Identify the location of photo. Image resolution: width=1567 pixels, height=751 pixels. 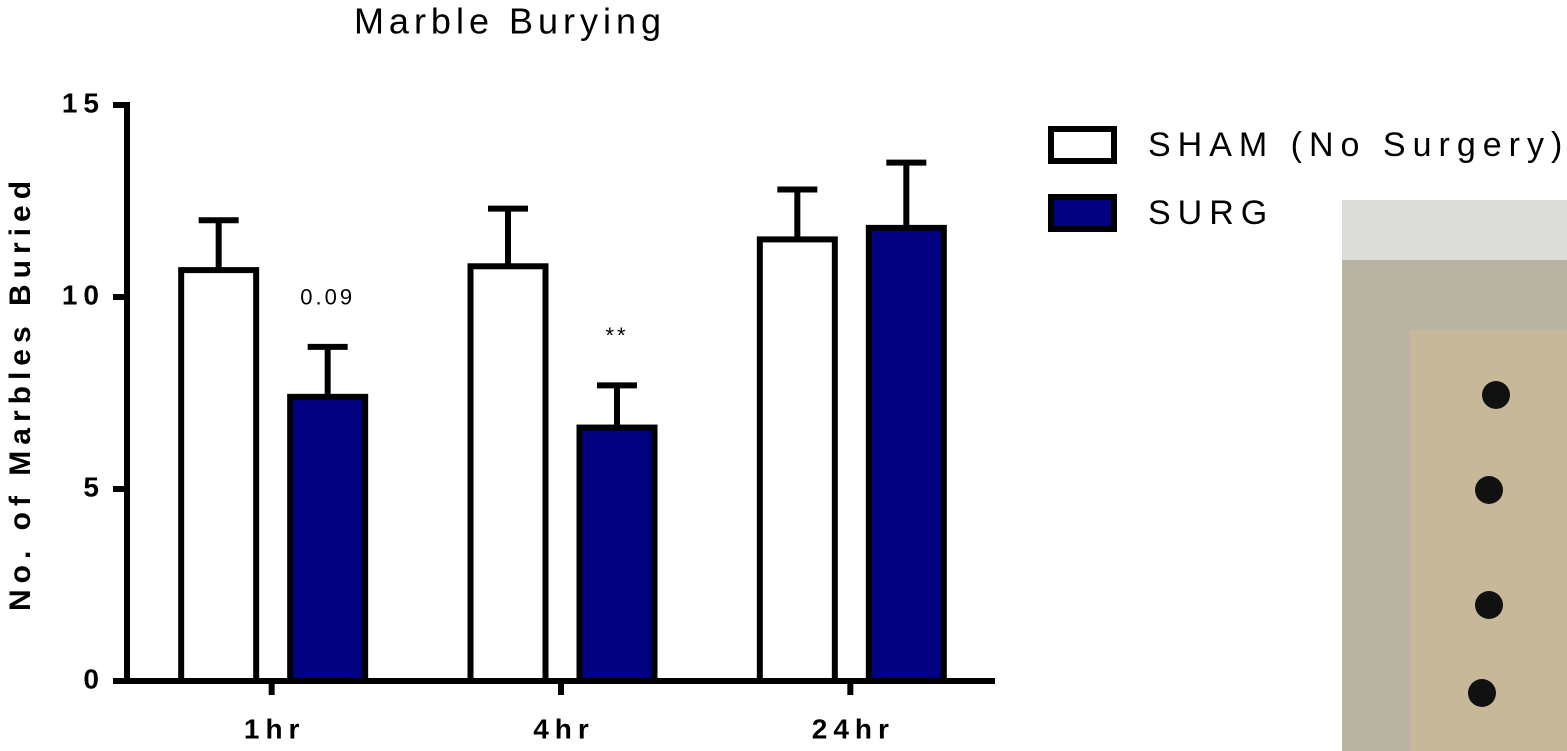
(1454, 475).